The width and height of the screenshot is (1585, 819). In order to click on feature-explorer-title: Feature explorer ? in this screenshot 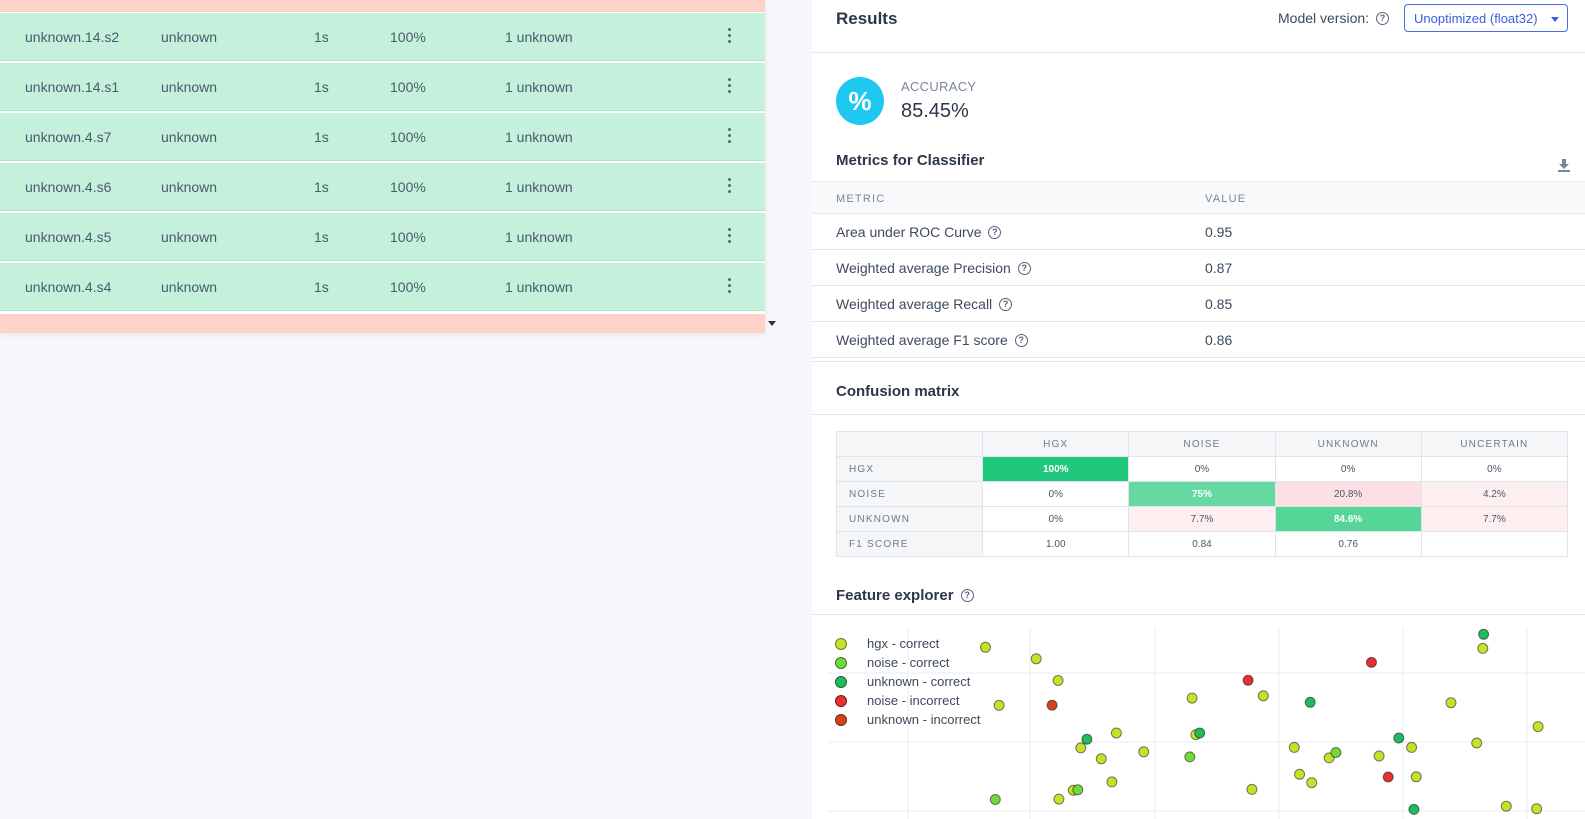, I will do `click(905, 595)`.